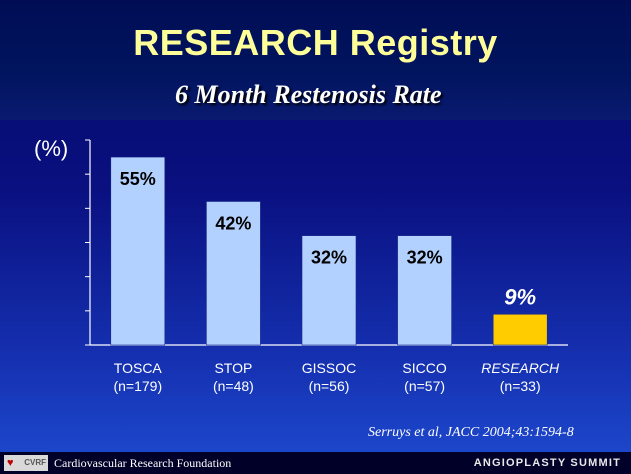  Describe the element at coordinates (10, 463) in the screenshot. I see `heart-icon: ♥` at that location.